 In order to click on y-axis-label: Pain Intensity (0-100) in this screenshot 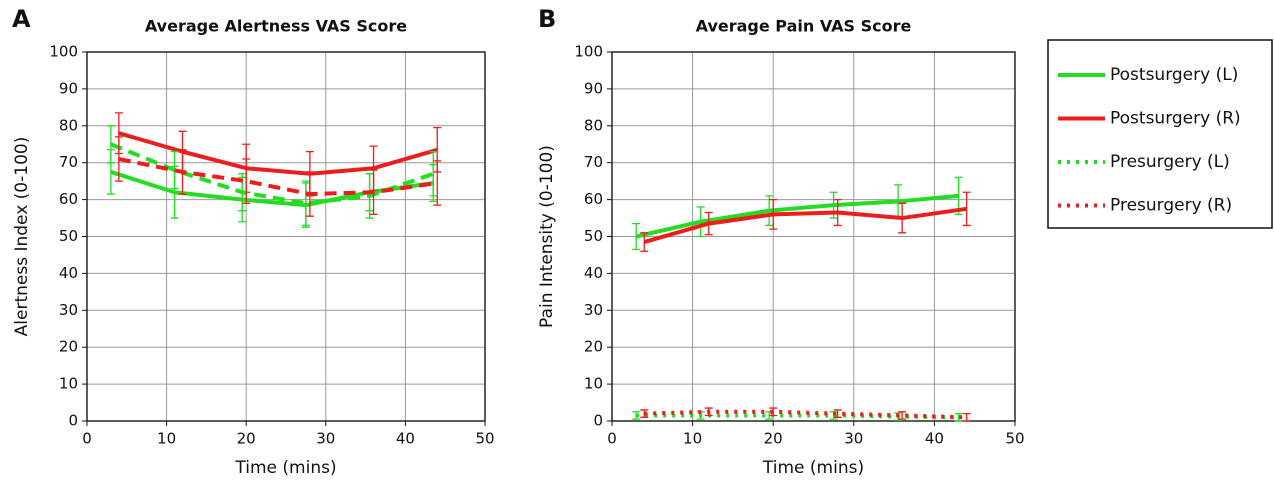, I will do `click(547, 236)`.